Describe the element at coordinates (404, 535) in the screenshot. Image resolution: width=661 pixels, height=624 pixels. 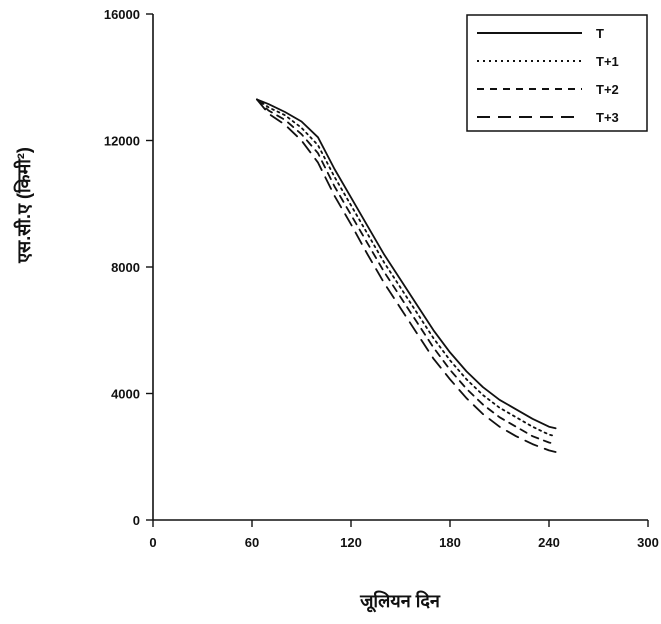
I see `x-ticks: 0 60 120 180 240 300` at that location.